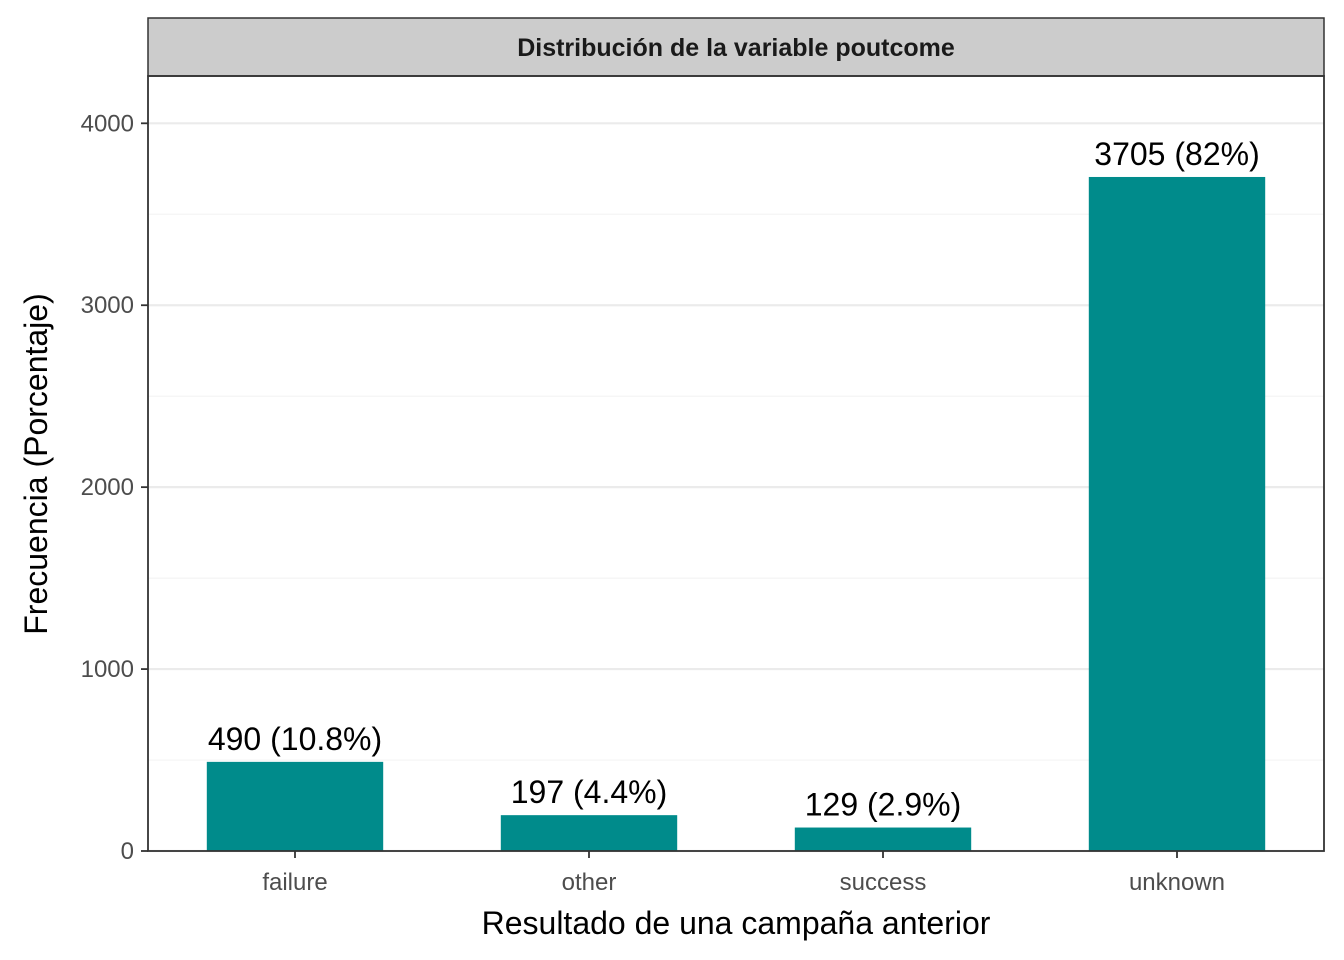 Image resolution: width=1344 pixels, height=960 pixels. I want to click on chart-title: Distribución de la variable poutcome, so click(736, 48).